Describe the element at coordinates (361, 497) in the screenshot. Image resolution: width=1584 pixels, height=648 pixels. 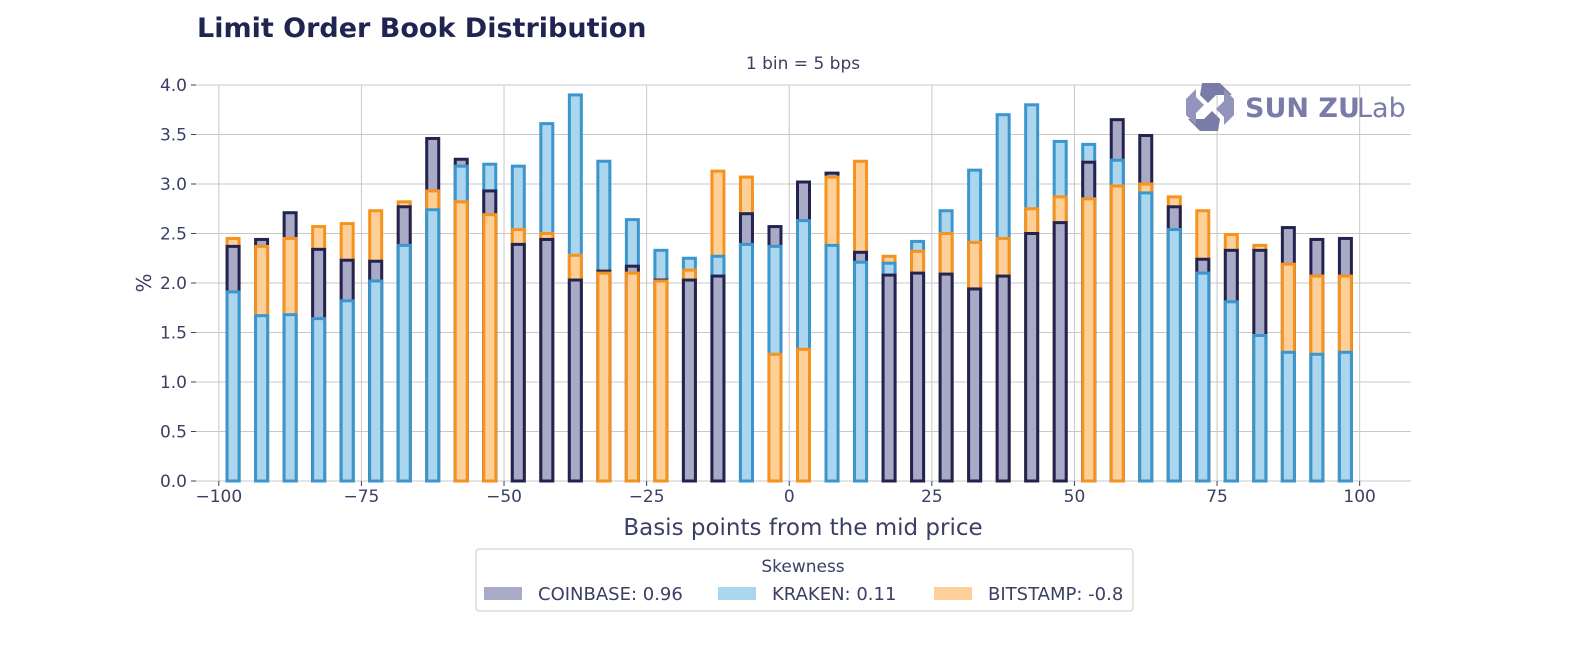
I see `x-tick-label: −75` at that location.